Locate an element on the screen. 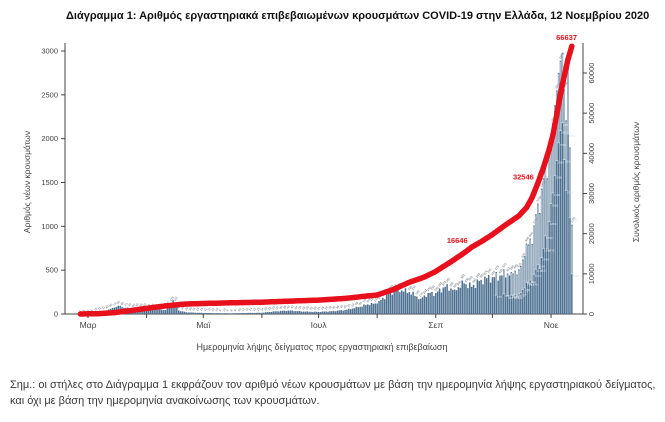 This screenshot has width=665, height=422. svg-text: 126 is located at coordinates (372, 298).